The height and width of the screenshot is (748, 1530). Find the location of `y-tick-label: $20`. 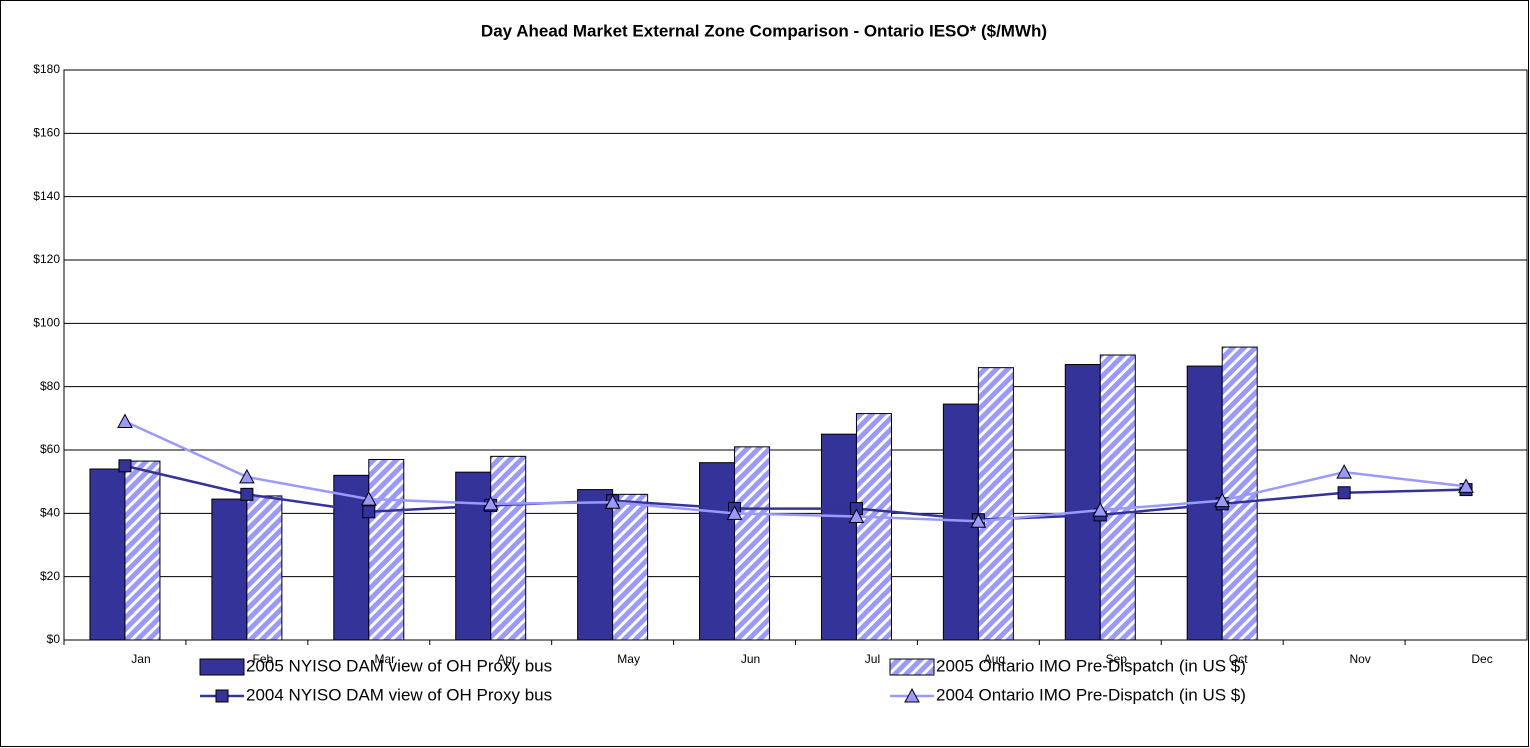

y-tick-label: $20 is located at coordinates (50, 576).